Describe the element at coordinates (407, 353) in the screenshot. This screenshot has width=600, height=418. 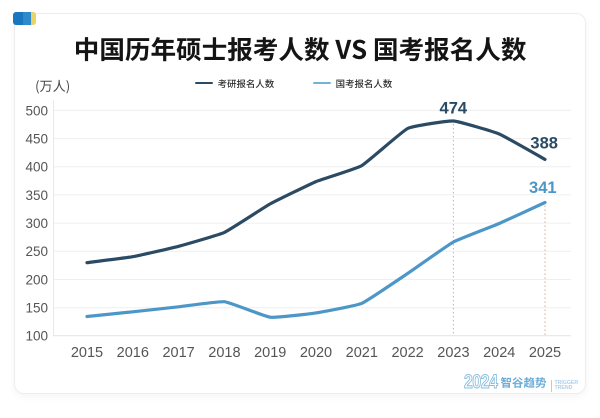
I see `svg-text: 2022` at that location.